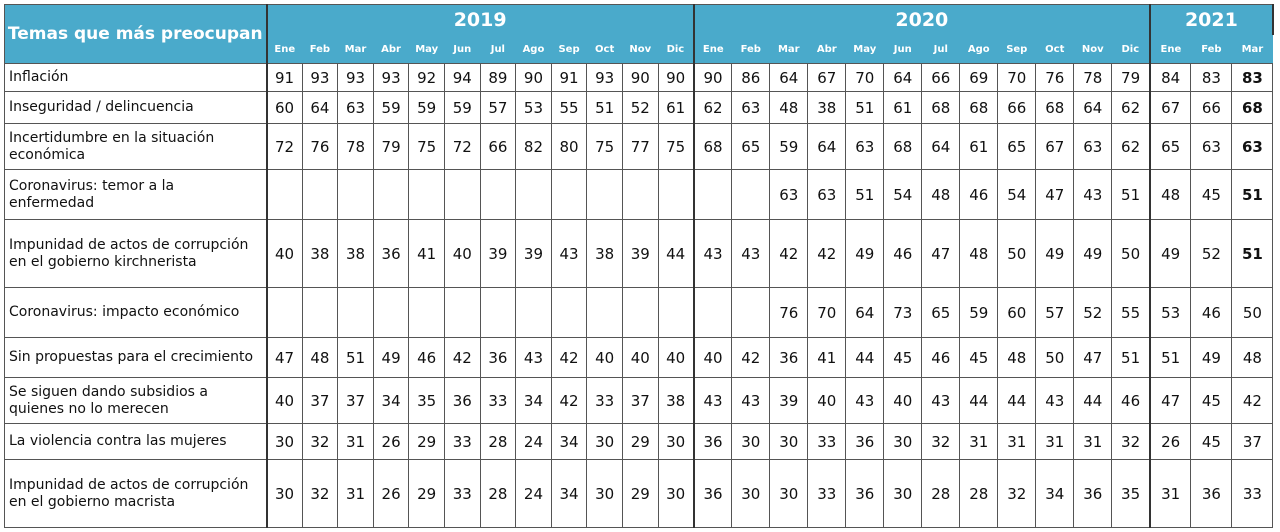 Image resolution: width=1280 pixels, height=532 pixels. Describe the element at coordinates (391, 77) in the screenshot. I see `cell: 93` at that location.